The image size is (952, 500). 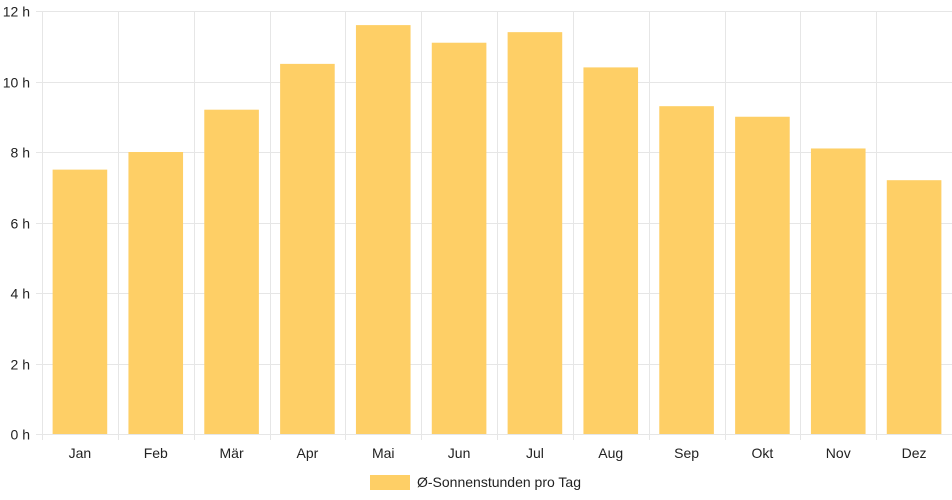 I want to click on x-tick-label: Okt, so click(x=763, y=453).